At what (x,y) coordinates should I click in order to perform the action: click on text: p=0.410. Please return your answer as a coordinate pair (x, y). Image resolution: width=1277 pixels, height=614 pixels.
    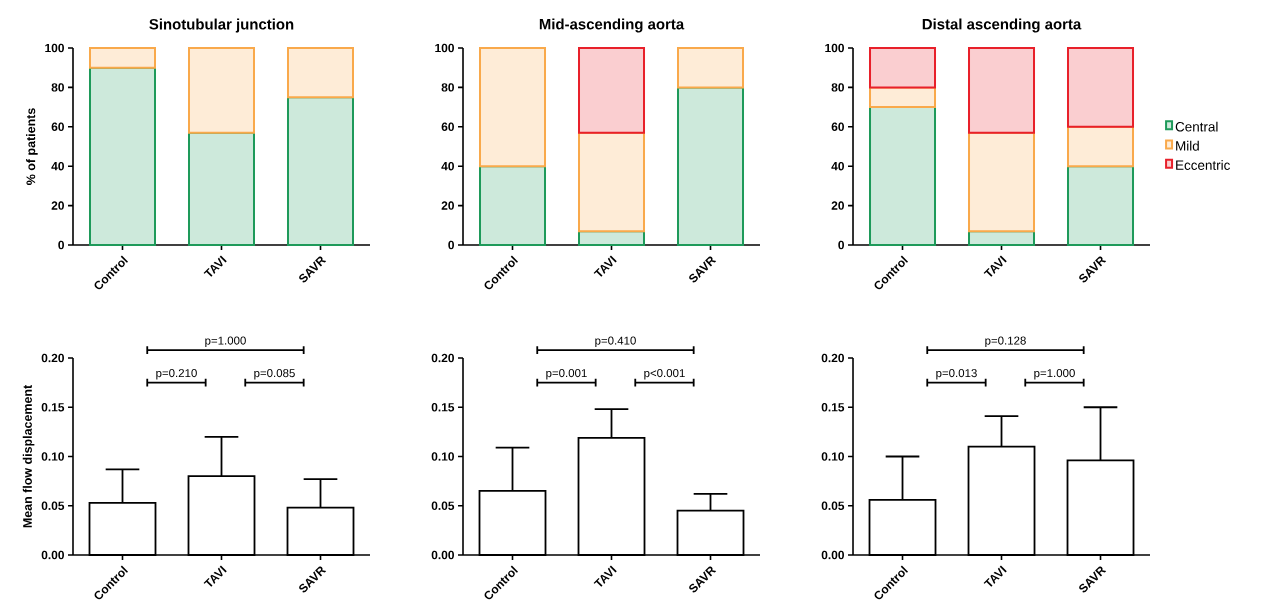
    Looking at the image, I should click on (615, 341).